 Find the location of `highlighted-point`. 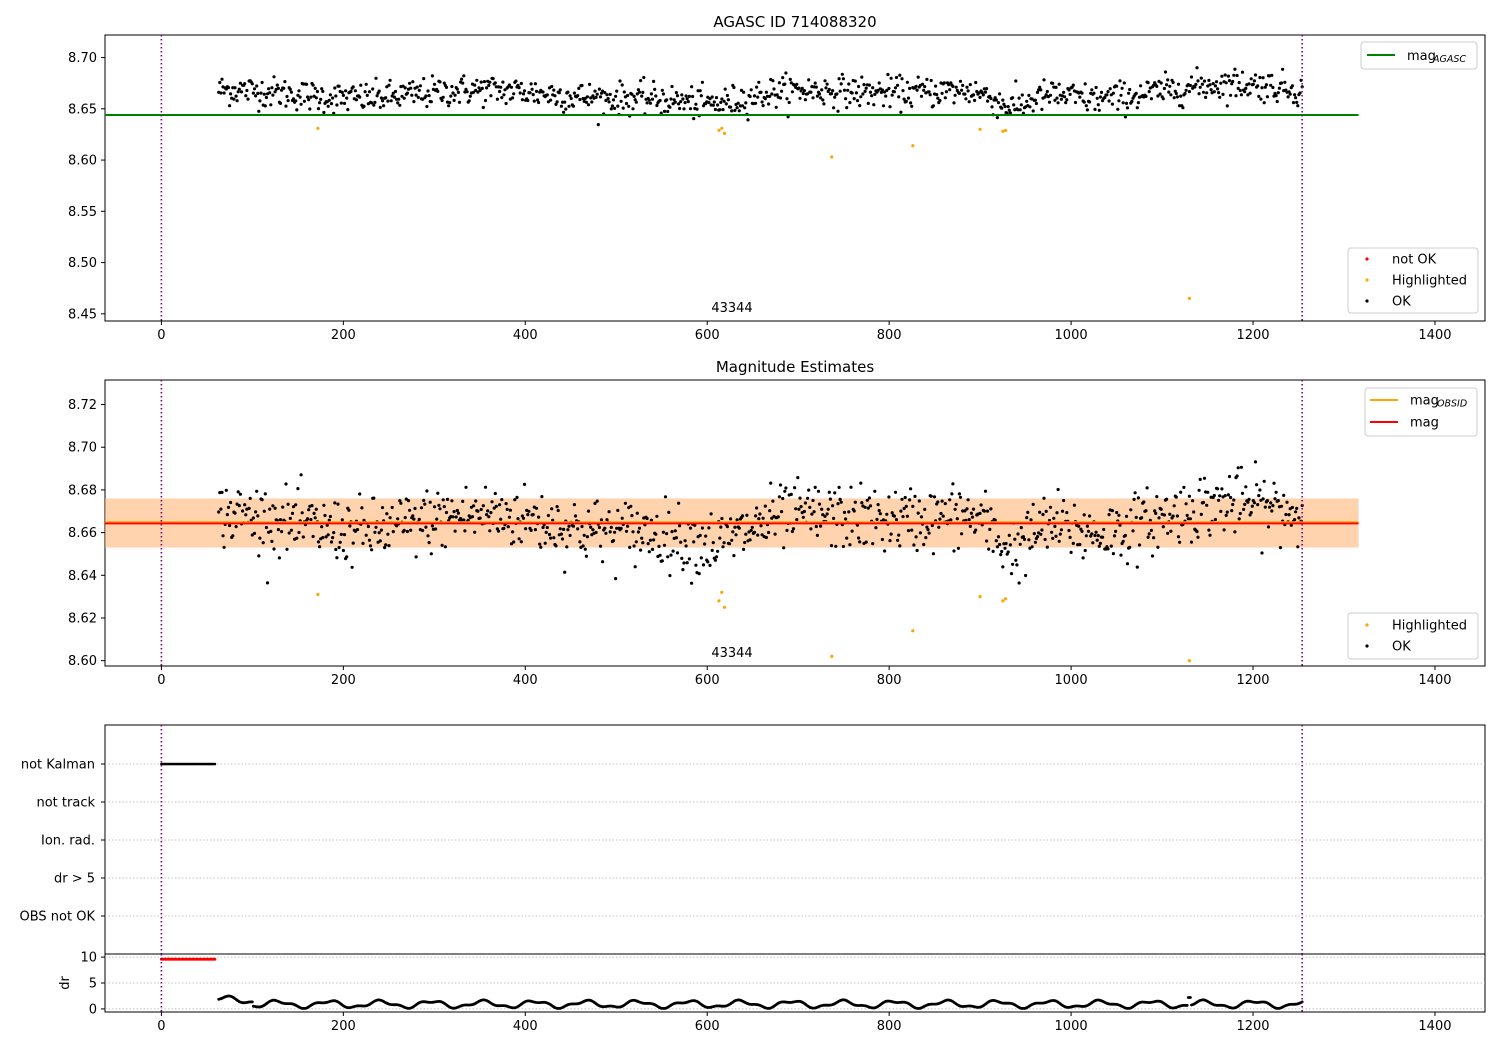

highlighted-point is located at coordinates (719, 130).